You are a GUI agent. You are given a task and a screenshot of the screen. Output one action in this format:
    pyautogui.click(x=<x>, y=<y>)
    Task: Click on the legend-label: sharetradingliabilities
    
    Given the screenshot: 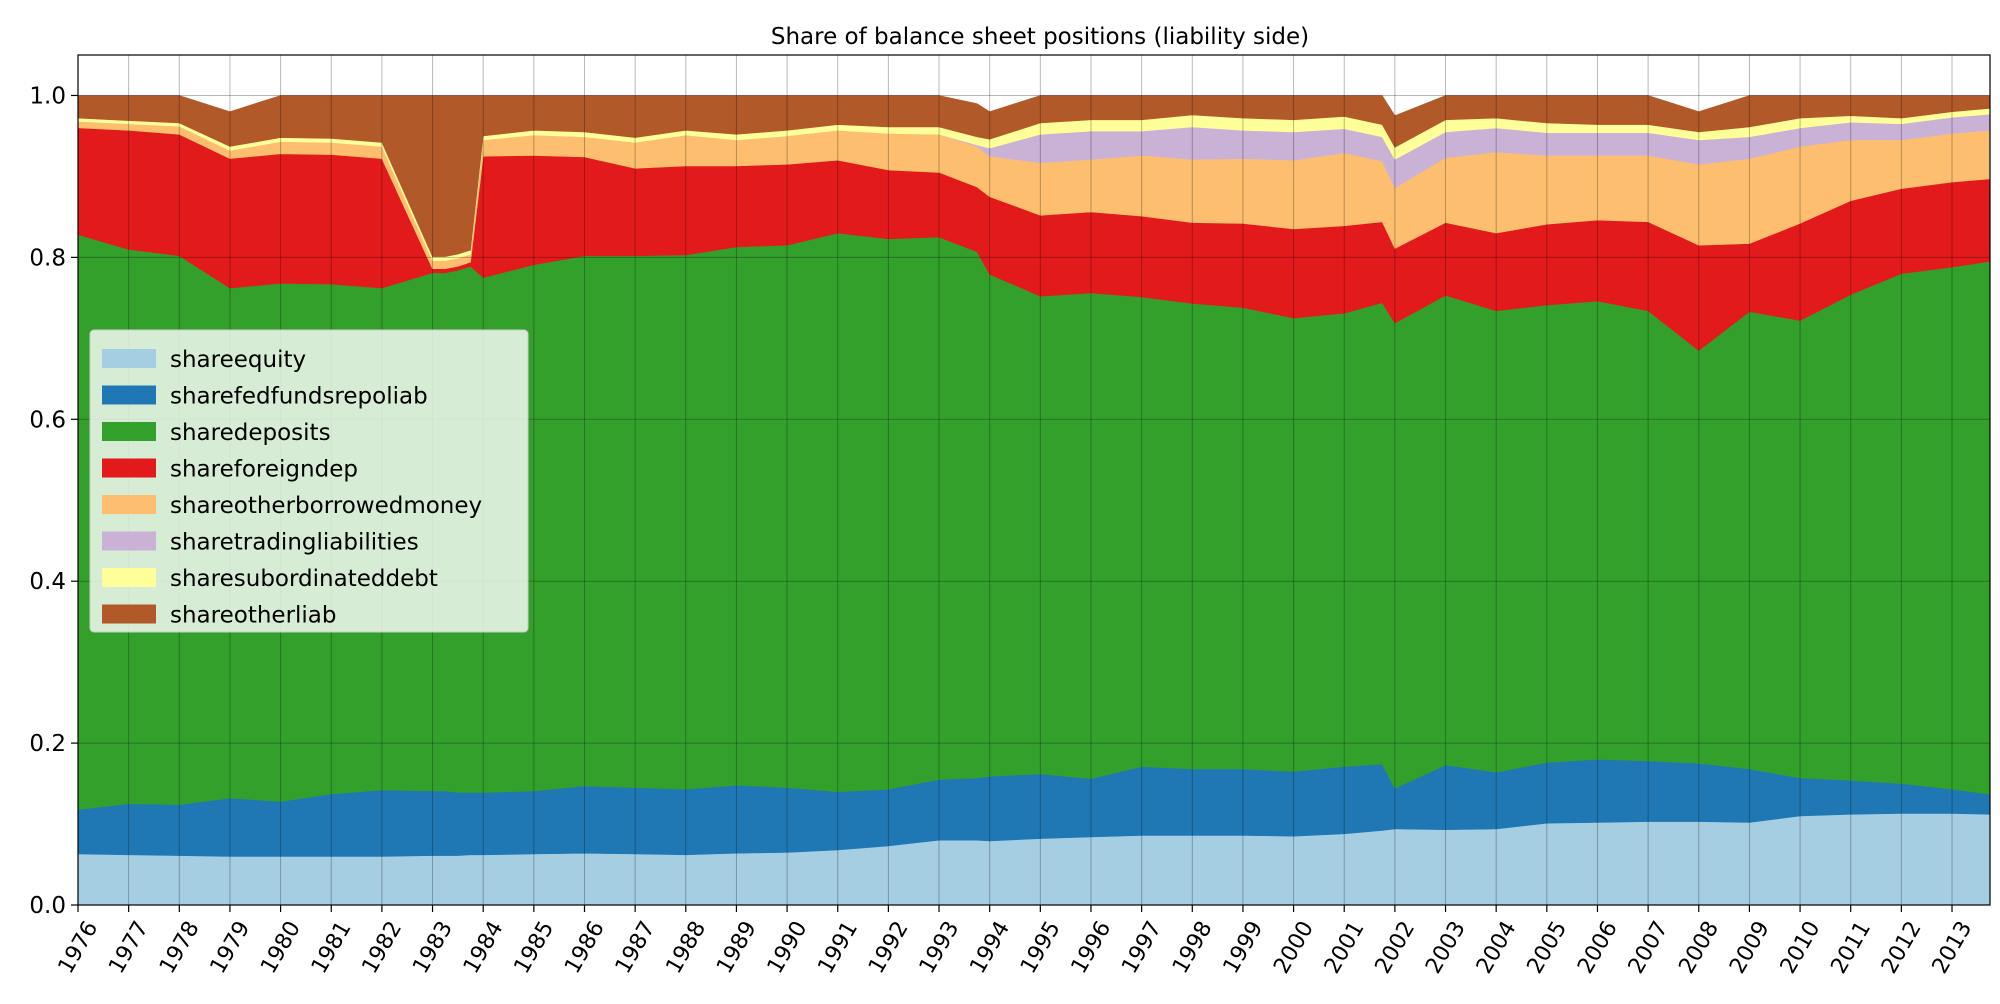 What is the action you would take?
    pyautogui.click(x=294, y=543)
    